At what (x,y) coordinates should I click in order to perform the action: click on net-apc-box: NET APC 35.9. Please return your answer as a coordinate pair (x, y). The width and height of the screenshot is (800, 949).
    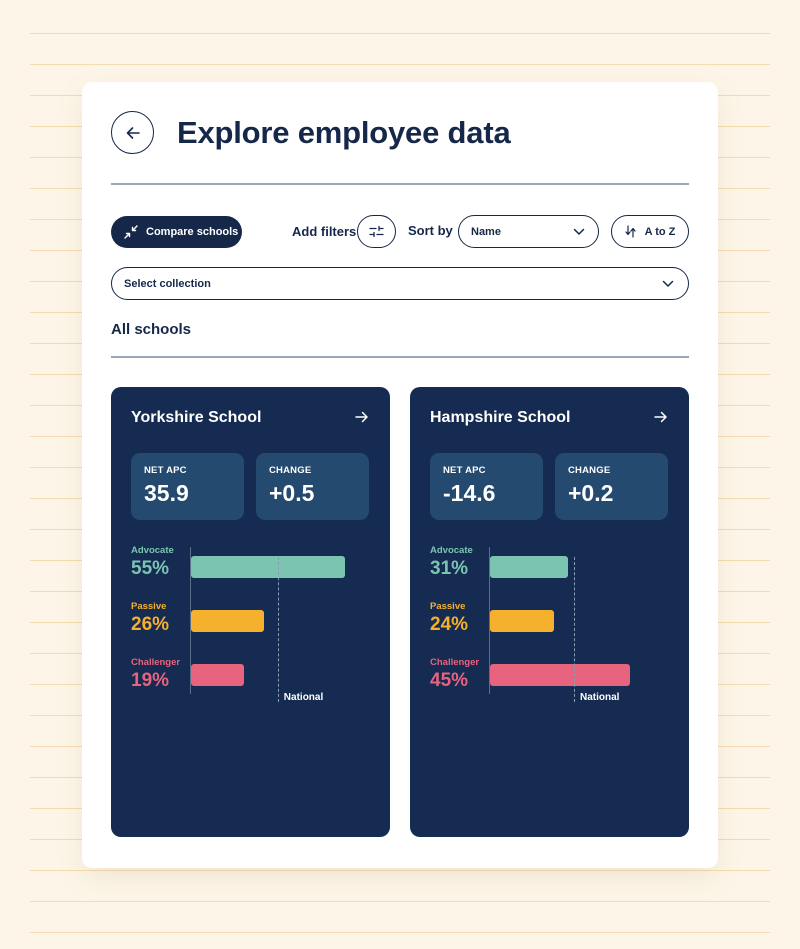
    Looking at the image, I should click on (187, 486).